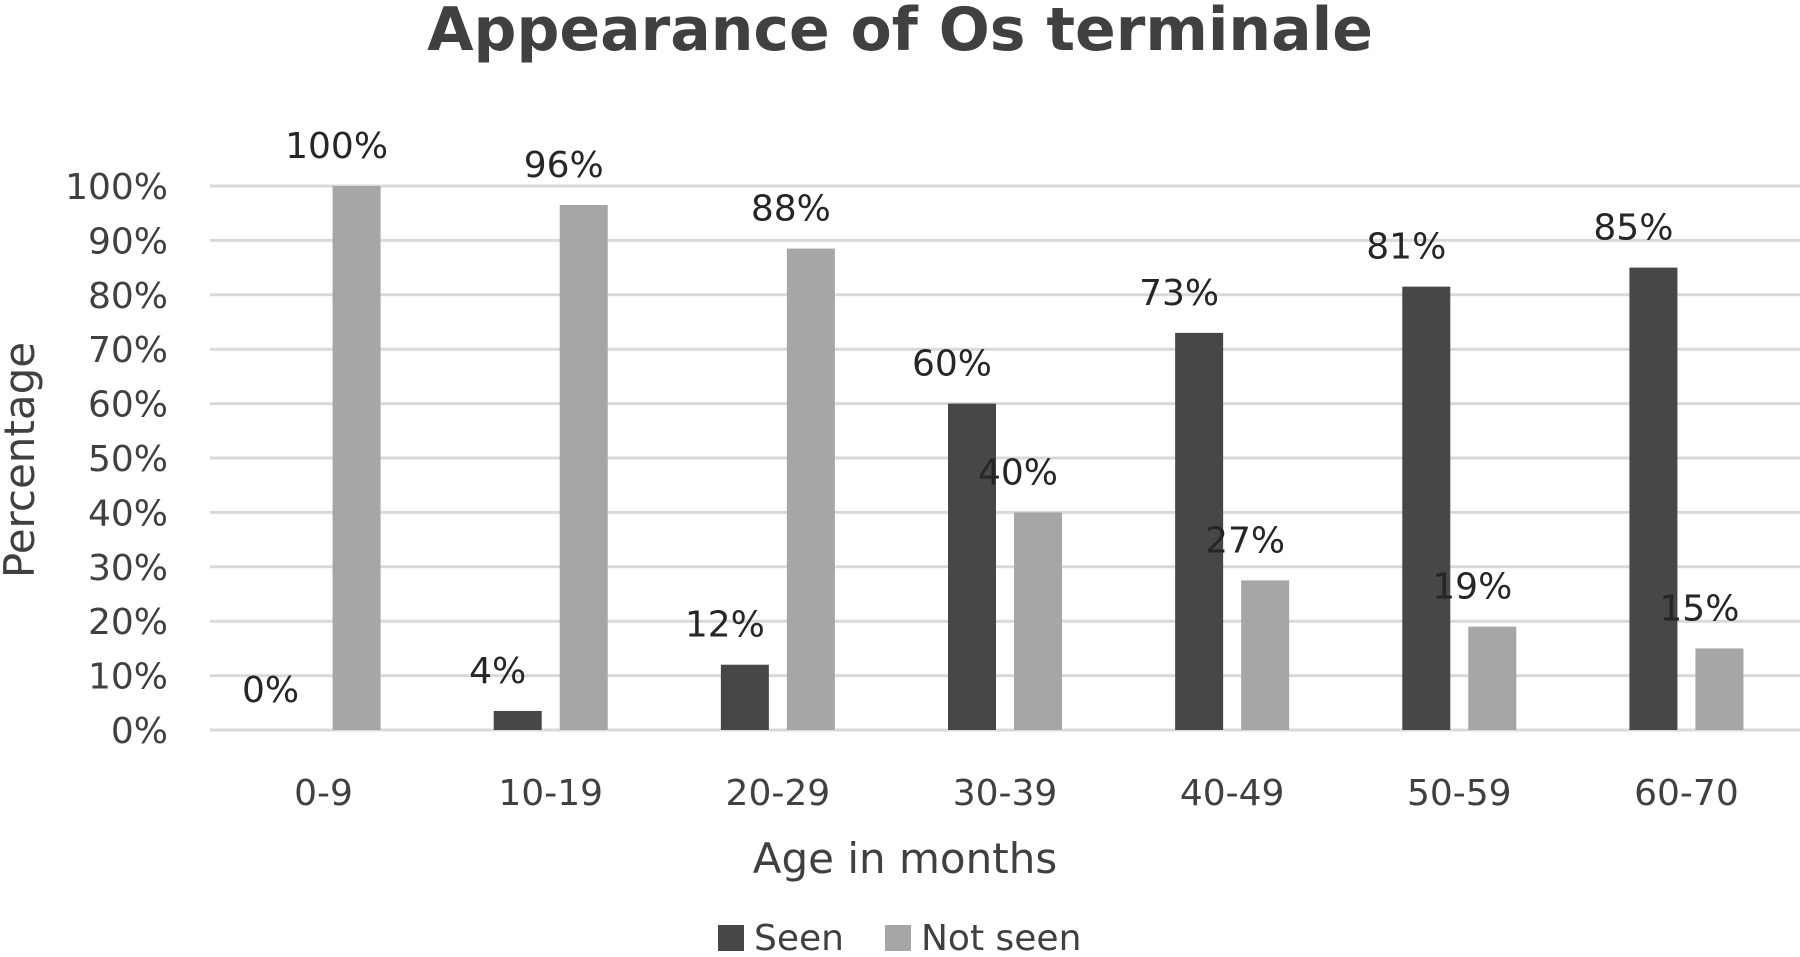 The image size is (1800, 957). What do you see at coordinates (128, 568) in the screenshot?
I see `y-tick-label: 30%` at bounding box center [128, 568].